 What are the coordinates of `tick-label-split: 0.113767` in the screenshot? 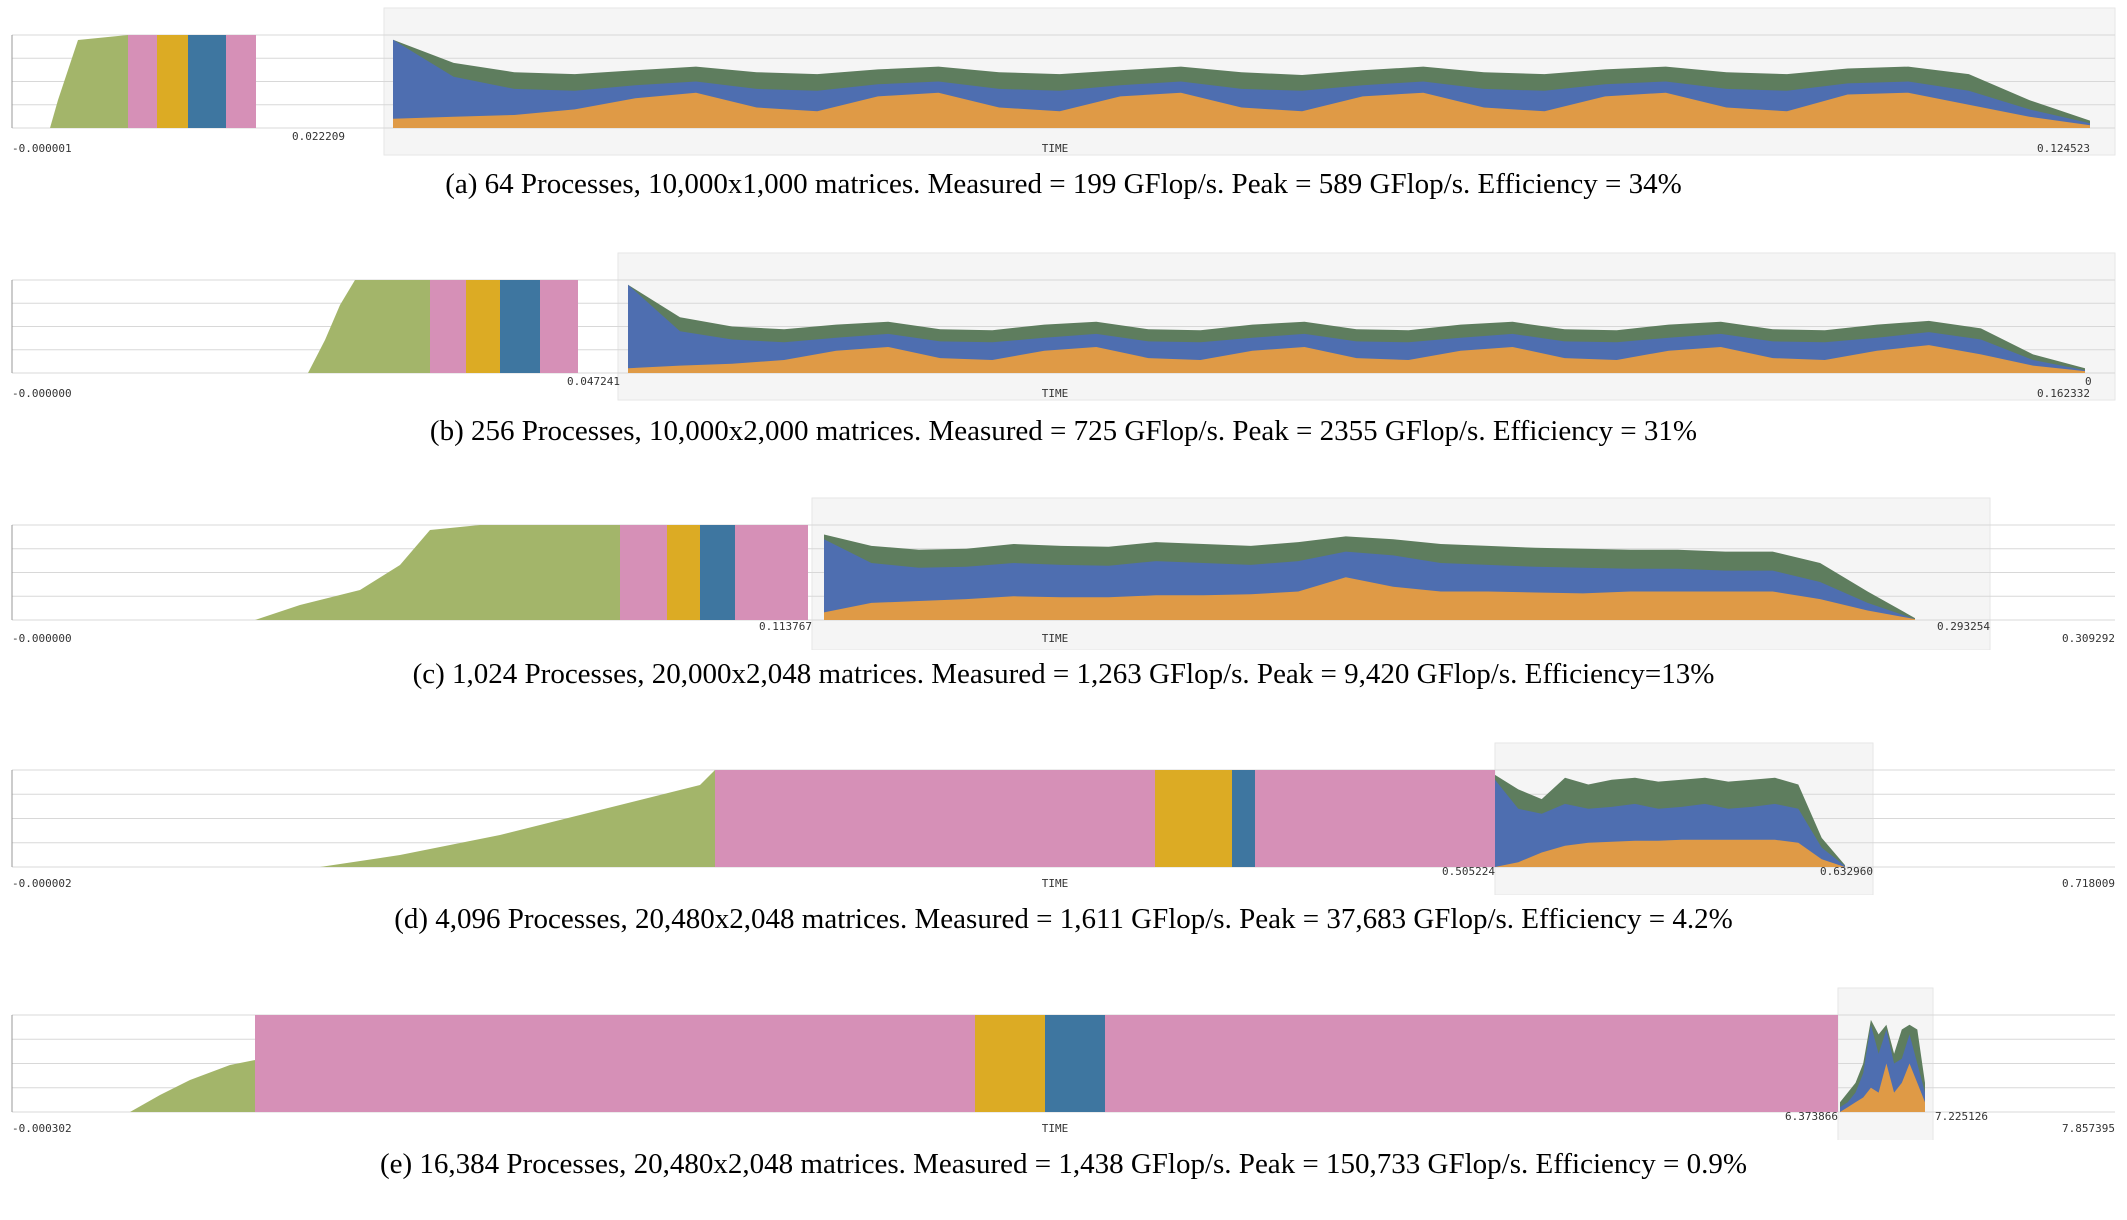 It's located at (785, 626).